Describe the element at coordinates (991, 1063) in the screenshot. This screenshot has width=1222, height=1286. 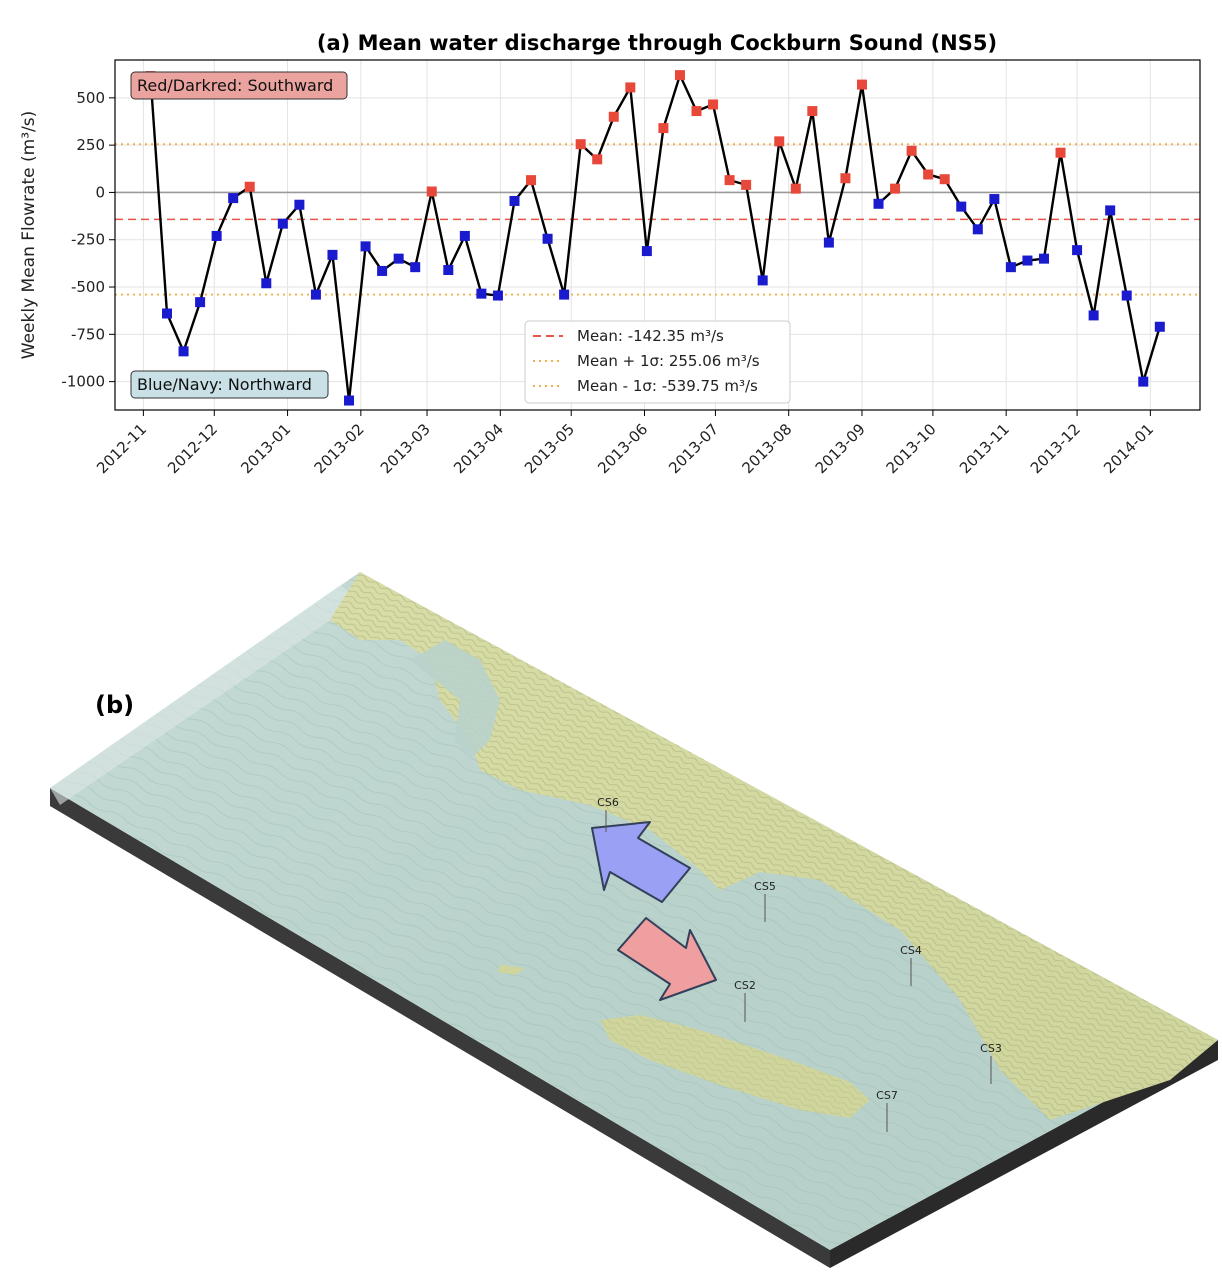
I see `station-cs3: CS3` at that location.